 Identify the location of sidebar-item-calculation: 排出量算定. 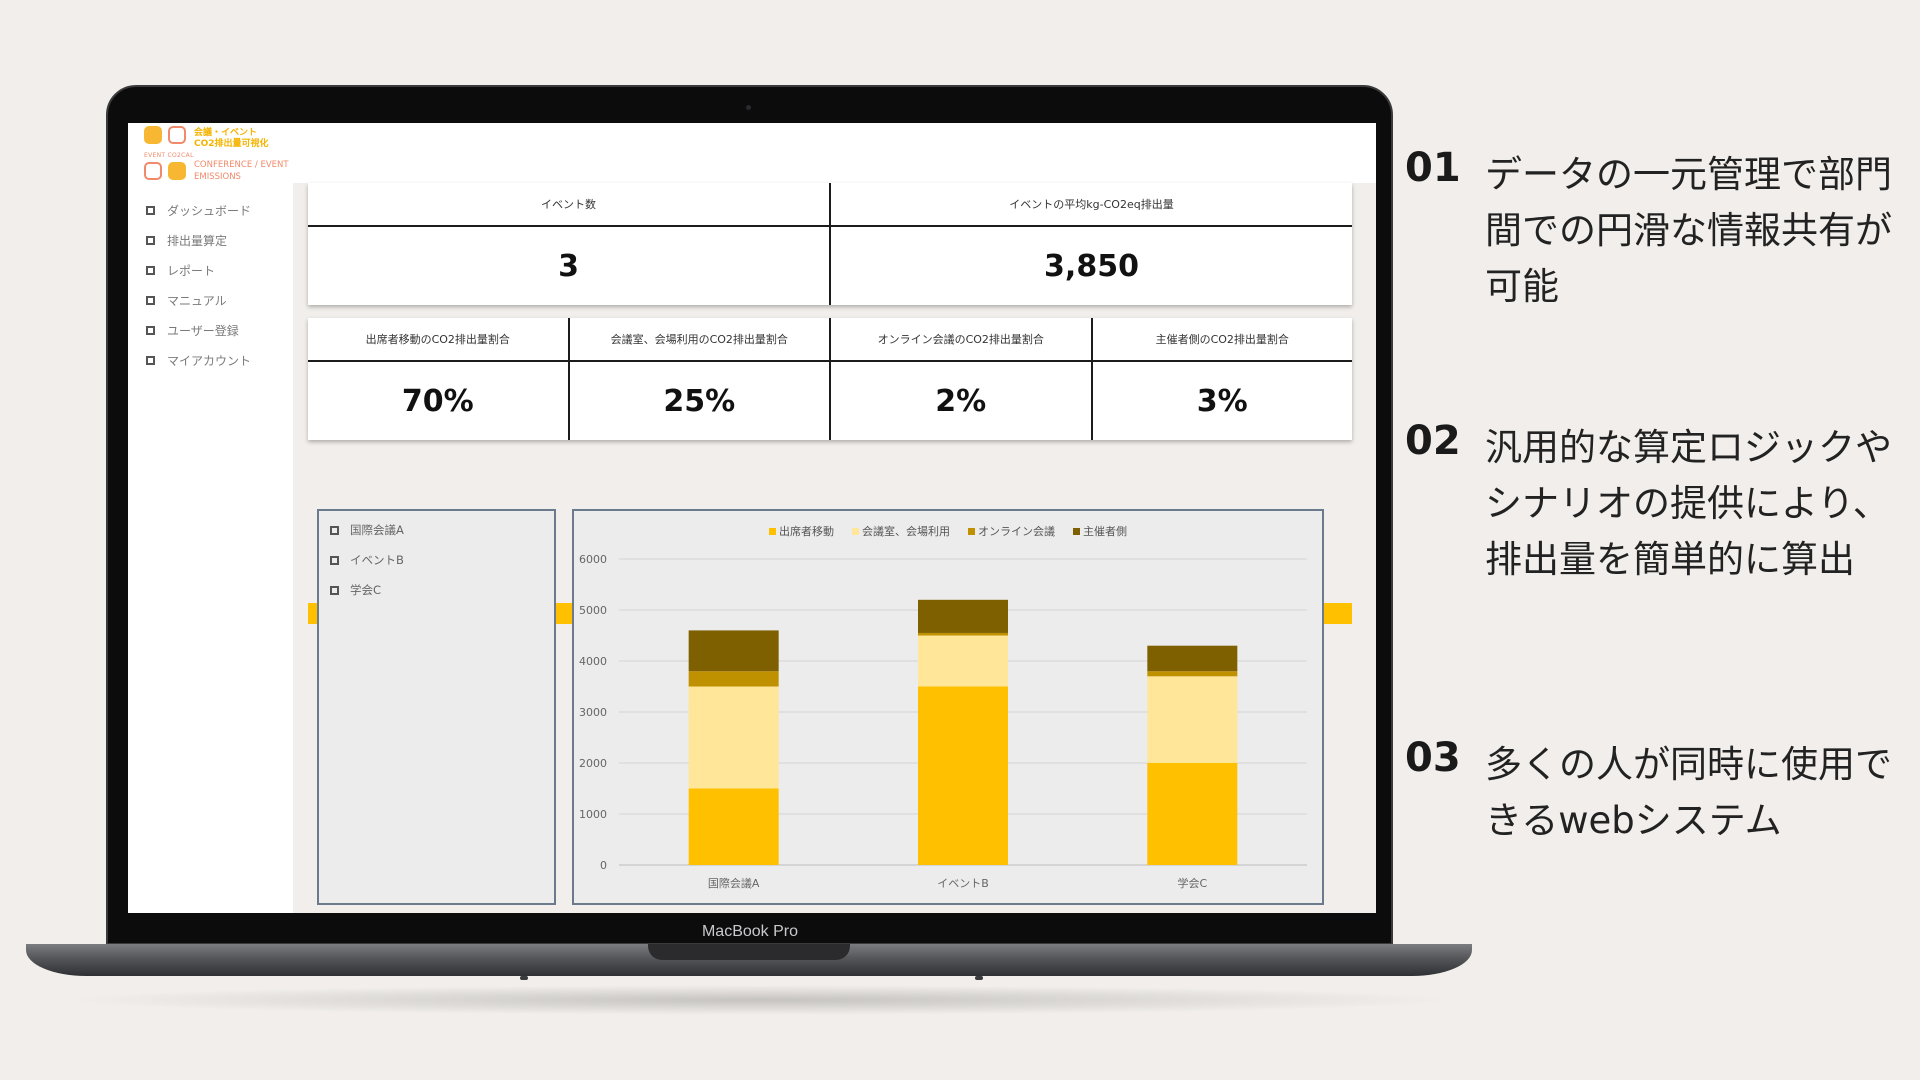
(216, 240).